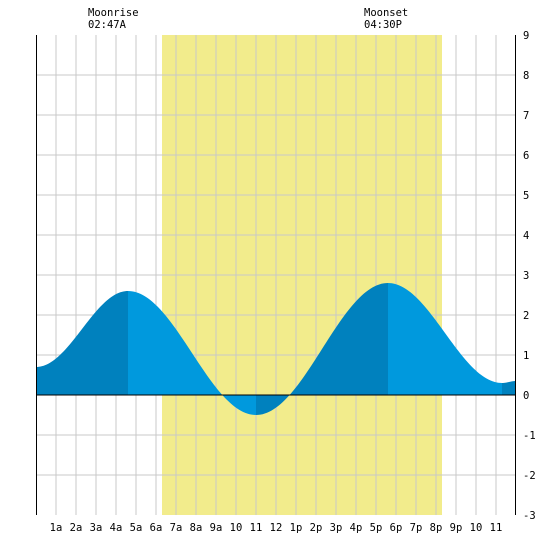  I want to click on y-tick-label: -3, so click(529, 516).